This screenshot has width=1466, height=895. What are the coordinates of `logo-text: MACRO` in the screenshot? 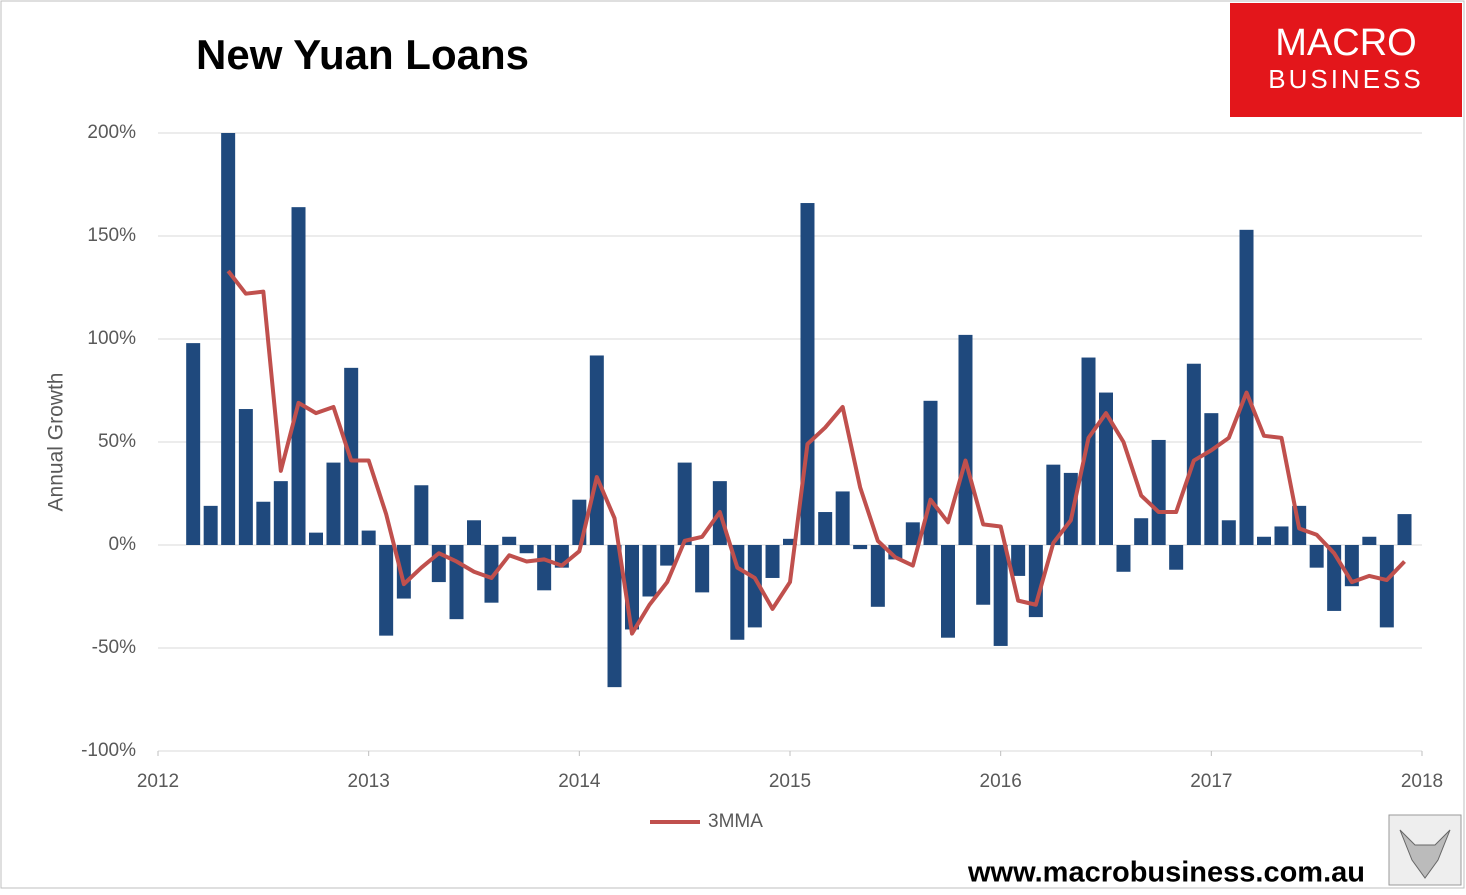 It's located at (1345, 43).